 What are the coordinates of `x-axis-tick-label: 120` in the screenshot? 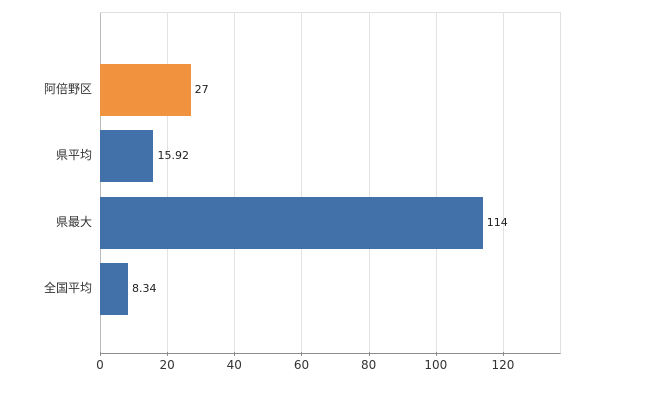 It's located at (503, 365).